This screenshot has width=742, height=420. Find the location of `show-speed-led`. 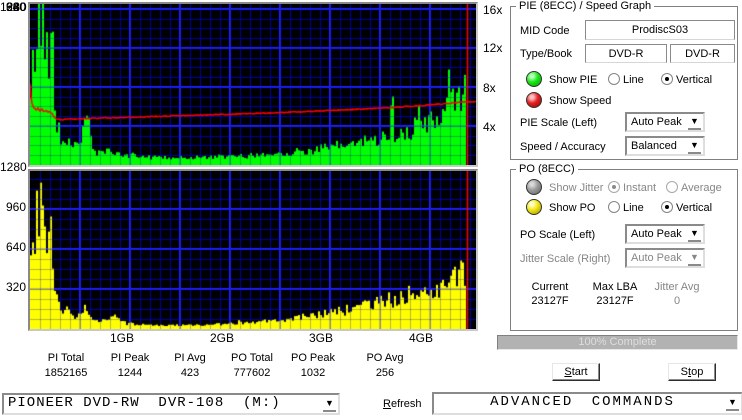

show-speed-led is located at coordinates (534, 100).